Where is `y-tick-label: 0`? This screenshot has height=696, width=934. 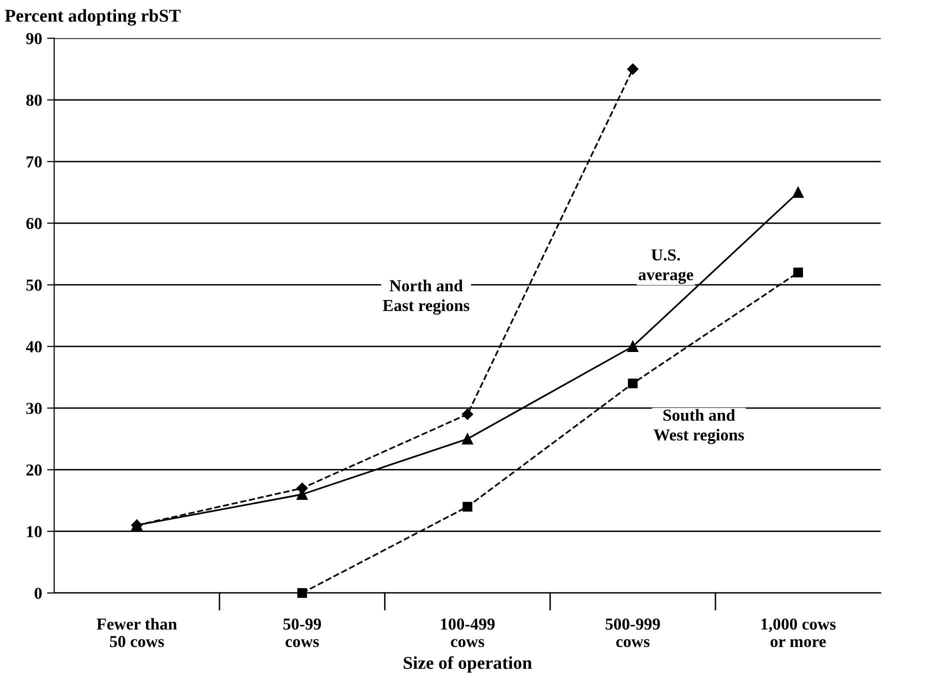 y-tick-label: 0 is located at coordinates (38, 593).